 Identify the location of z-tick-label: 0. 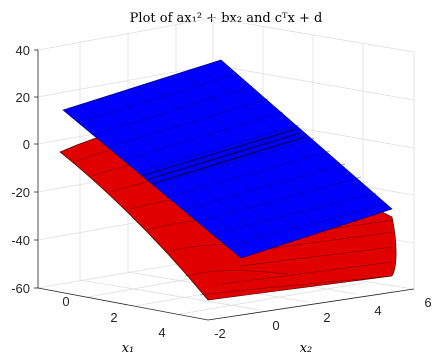
(26, 144).